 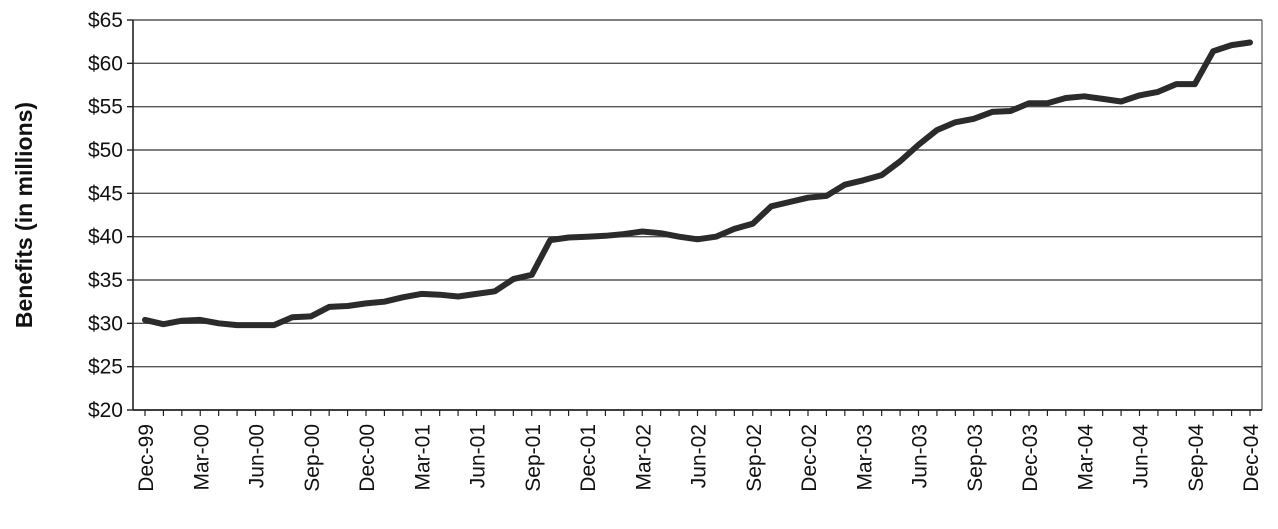 I want to click on x-tick-label: Sep-03, so click(x=975, y=458).